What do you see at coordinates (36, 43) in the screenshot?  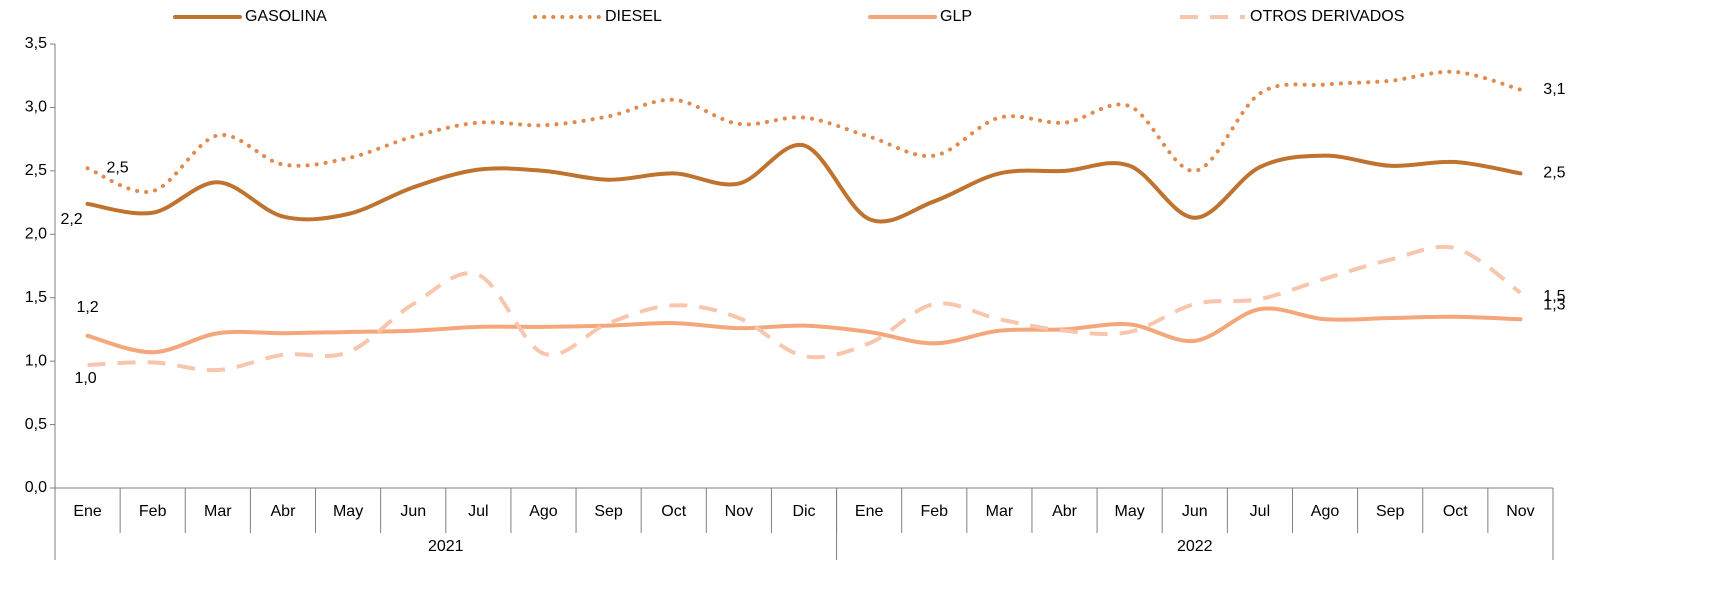 I see `y-tick-label: 3,5` at bounding box center [36, 43].